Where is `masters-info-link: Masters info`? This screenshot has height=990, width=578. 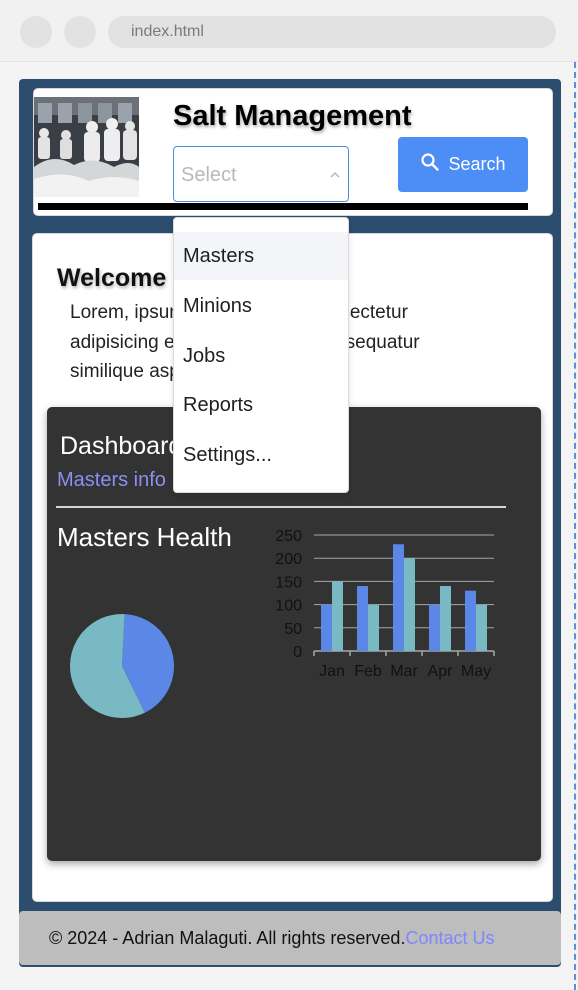
masters-info-link: Masters info is located at coordinates (111, 480).